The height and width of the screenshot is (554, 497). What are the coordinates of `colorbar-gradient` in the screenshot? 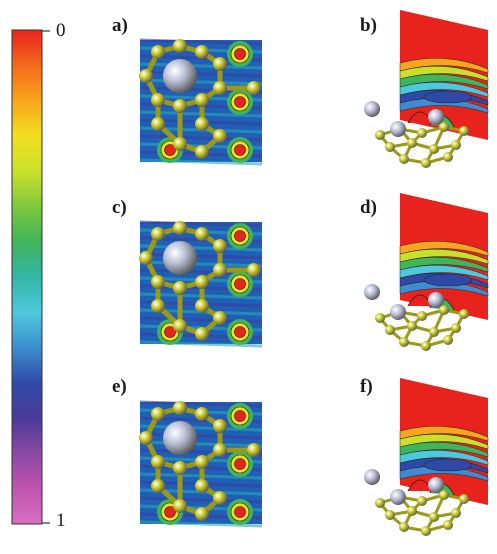 It's located at (30, 277).